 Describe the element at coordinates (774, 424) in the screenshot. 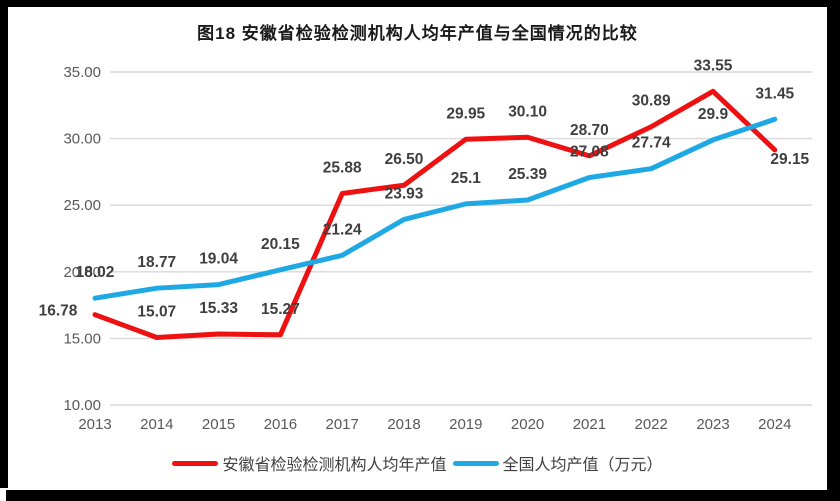

I see `x-axis-tick-label: 2024` at that location.